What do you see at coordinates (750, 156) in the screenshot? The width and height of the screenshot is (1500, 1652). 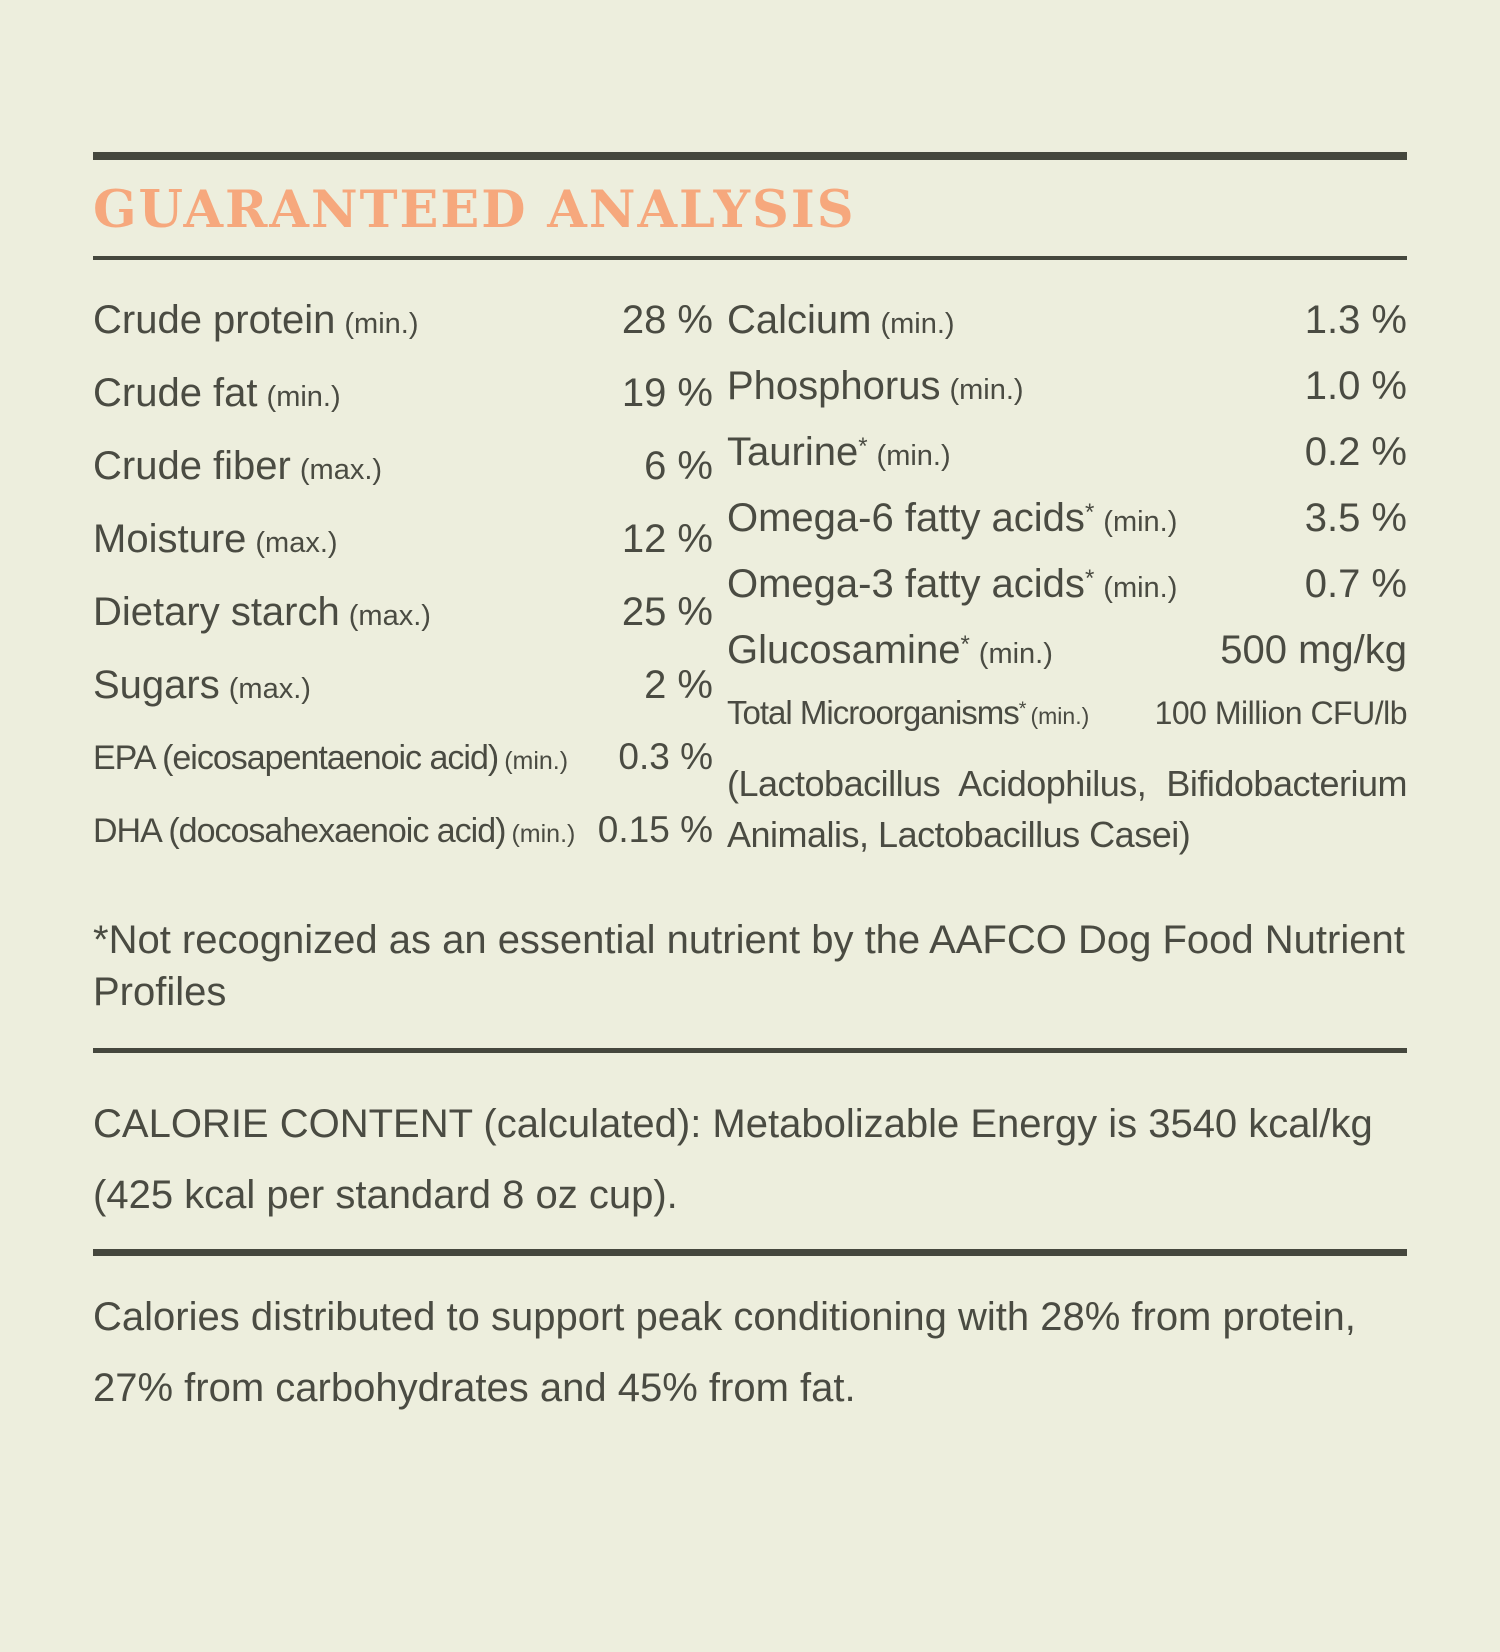 I see `top-rule` at bounding box center [750, 156].